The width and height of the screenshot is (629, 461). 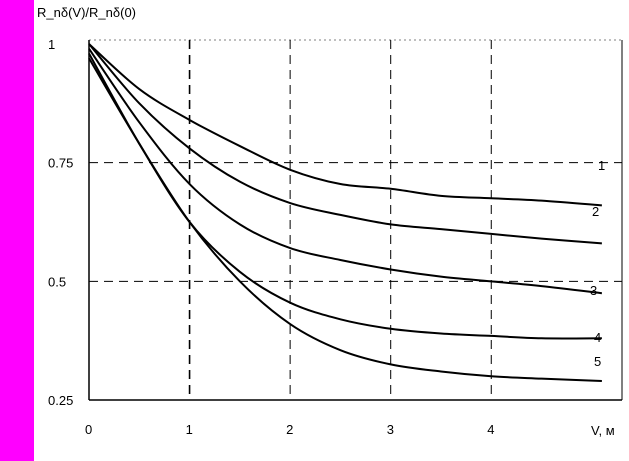 What do you see at coordinates (593, 290) in the screenshot?
I see `curve-label-3: 3` at bounding box center [593, 290].